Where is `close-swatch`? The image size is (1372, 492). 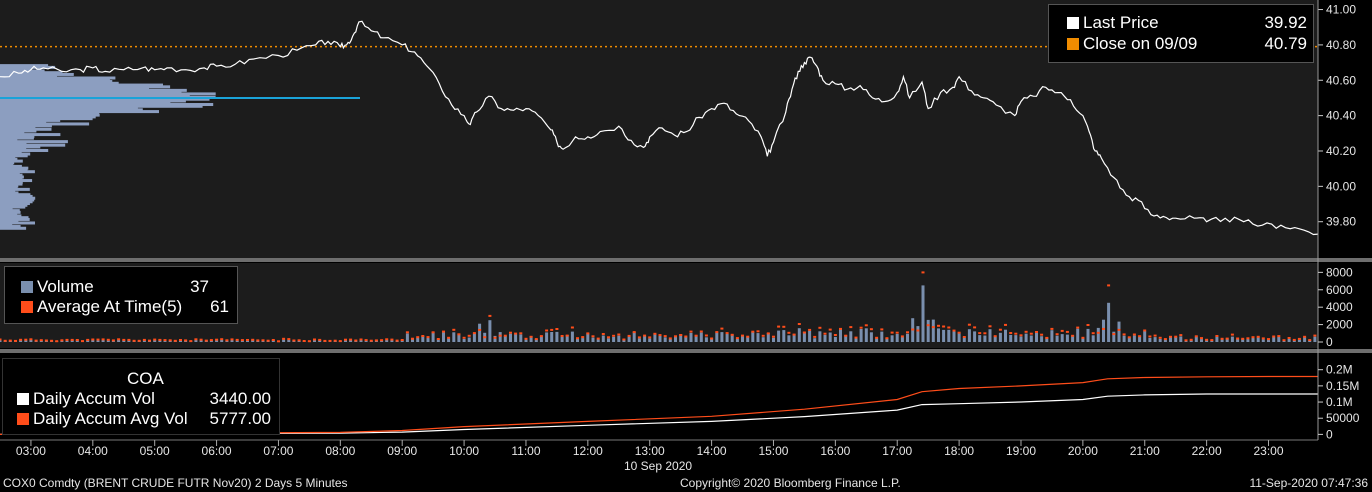
close-swatch is located at coordinates (1073, 44).